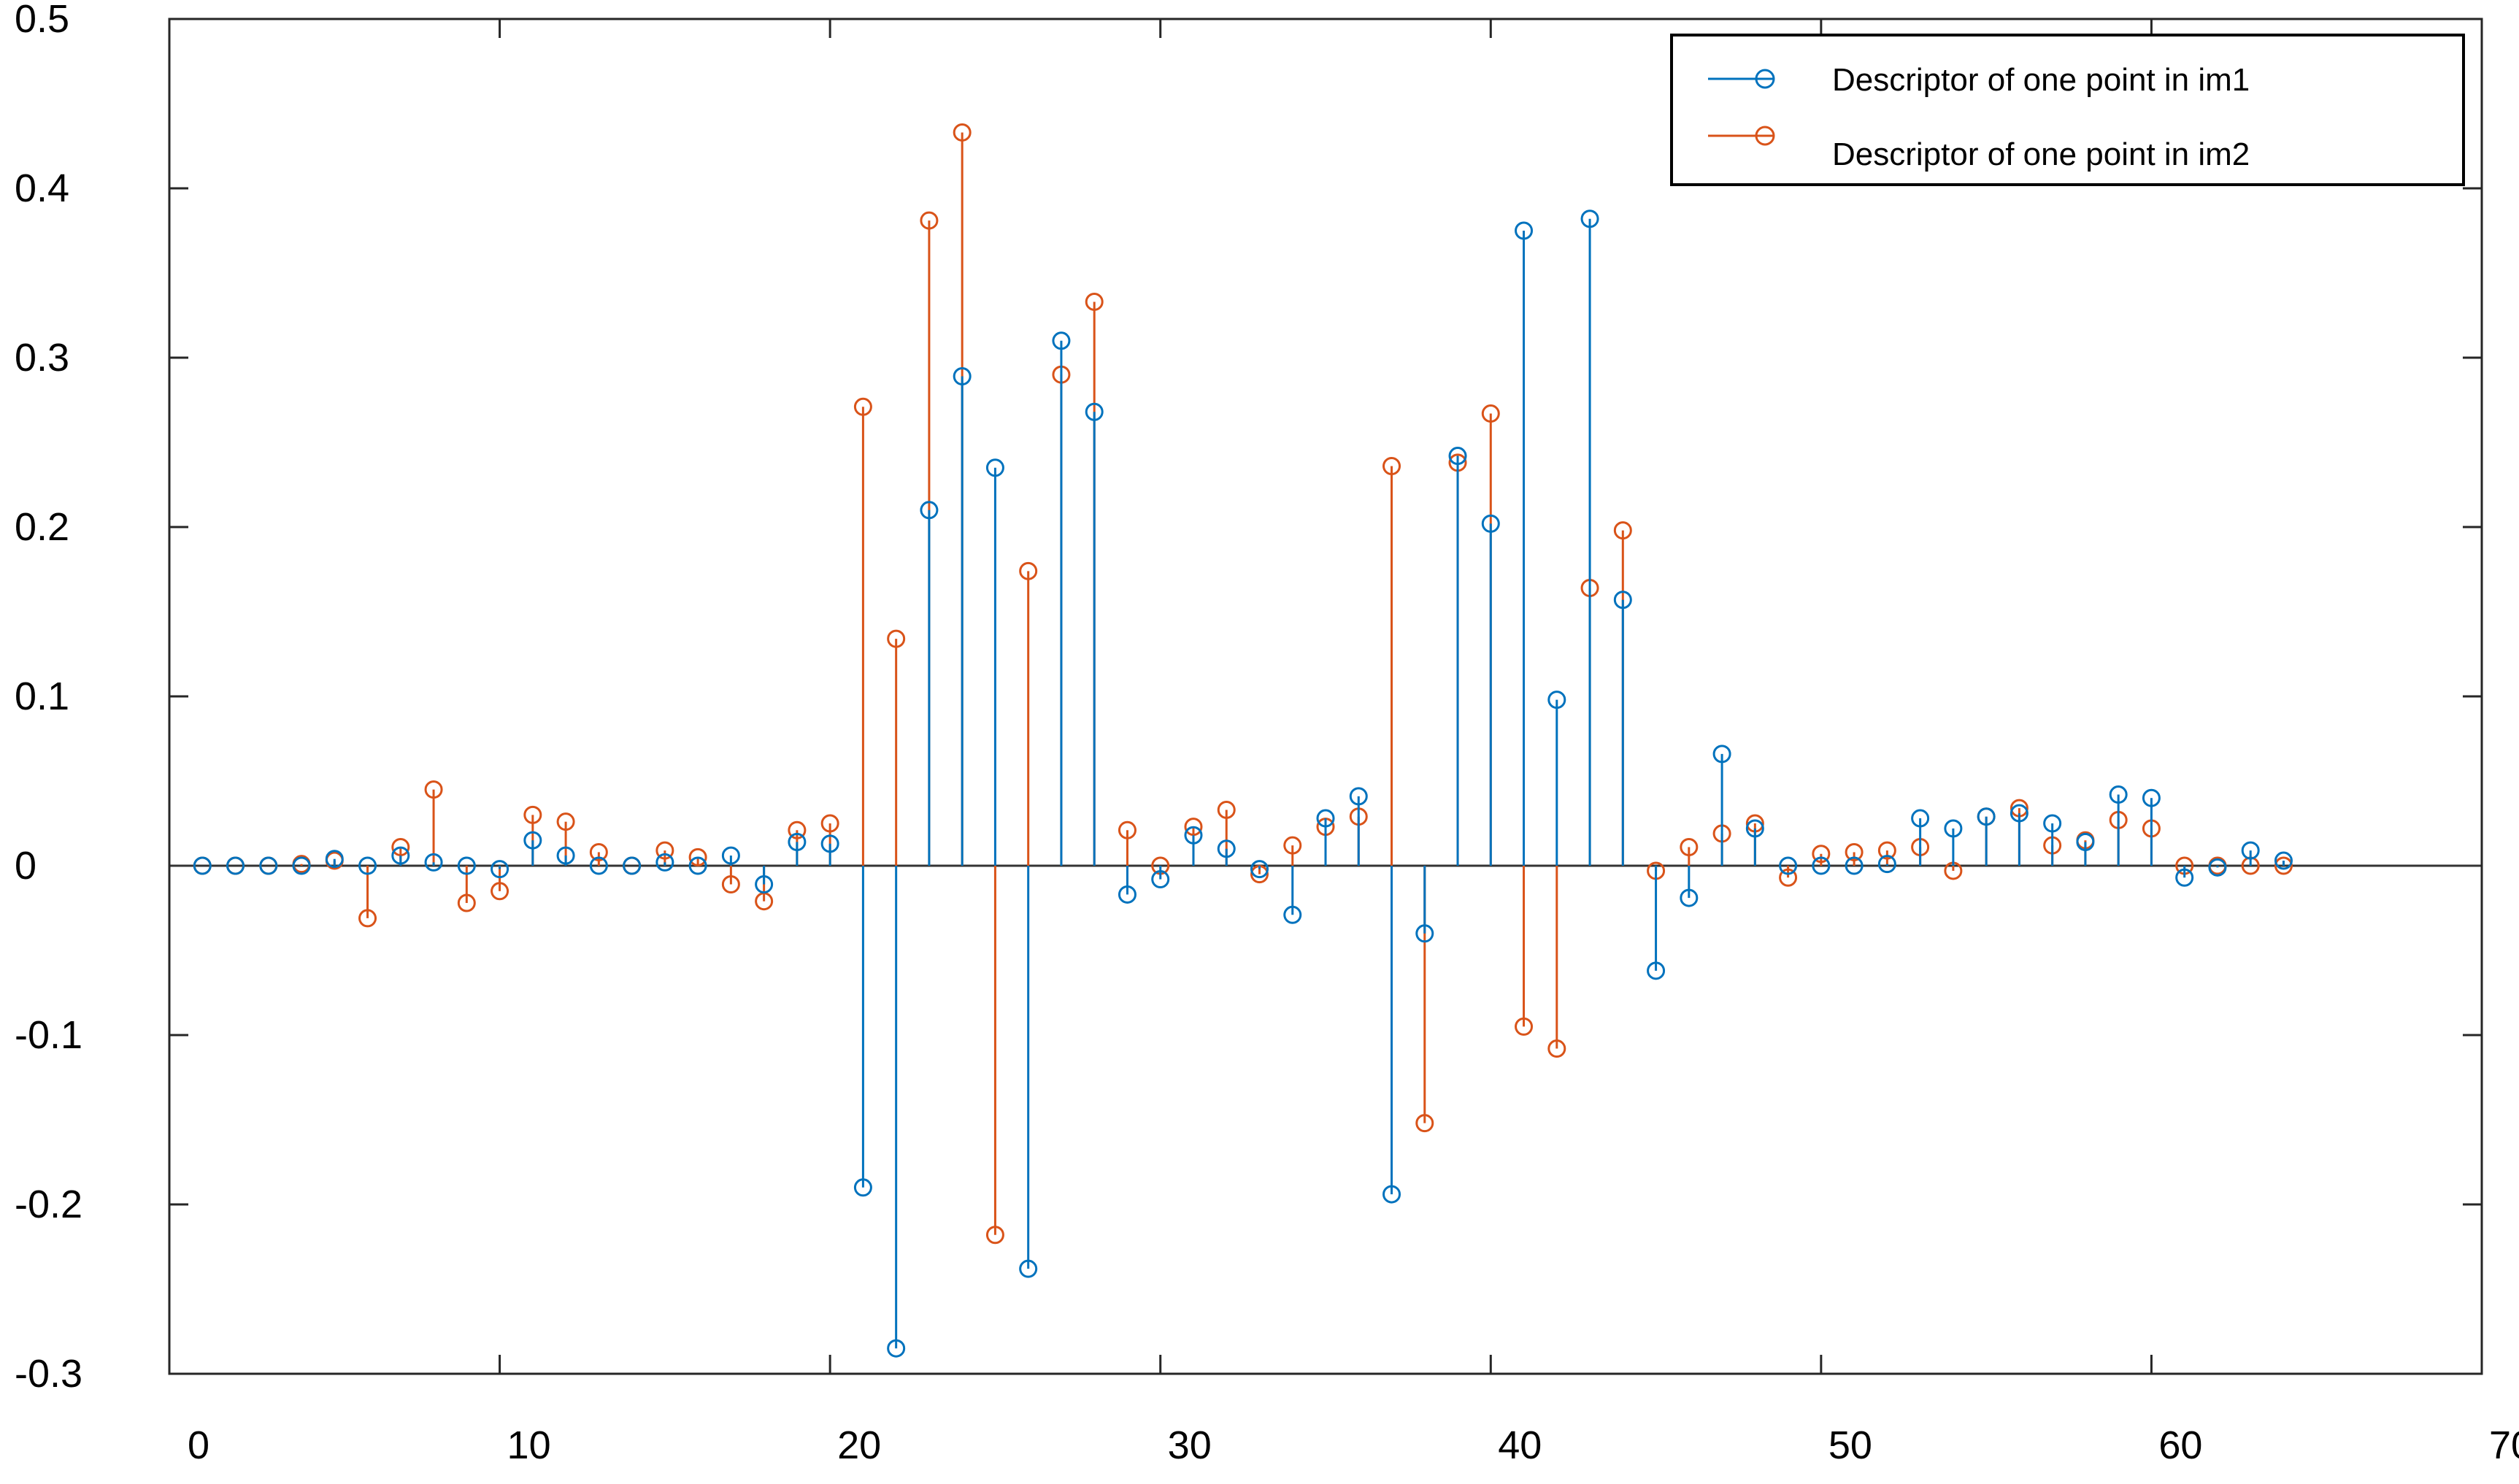 This screenshot has width=2519, height=1484. Describe the element at coordinates (1190, 1445) in the screenshot. I see `x-tick-label: 30` at that location.